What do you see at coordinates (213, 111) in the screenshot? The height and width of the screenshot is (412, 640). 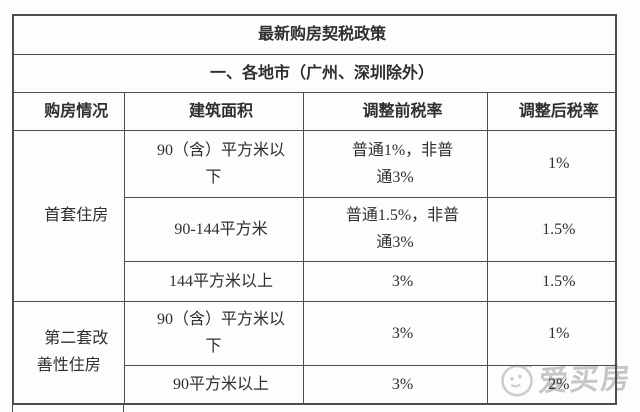 I see `column-header-building-area: 建筑面积` at bounding box center [213, 111].